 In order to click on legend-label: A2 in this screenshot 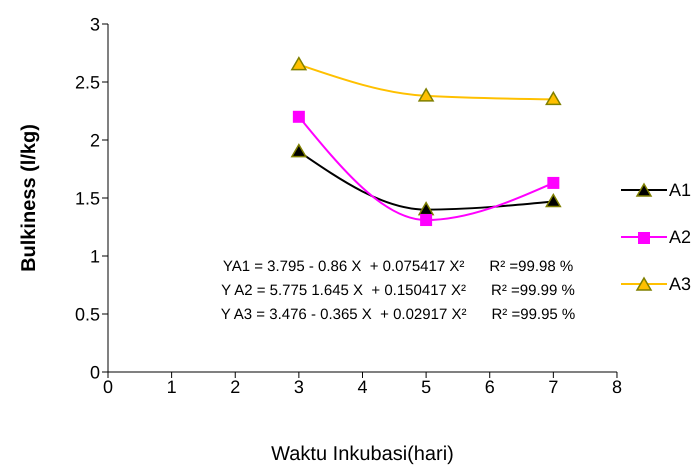, I will do `click(679, 237)`.